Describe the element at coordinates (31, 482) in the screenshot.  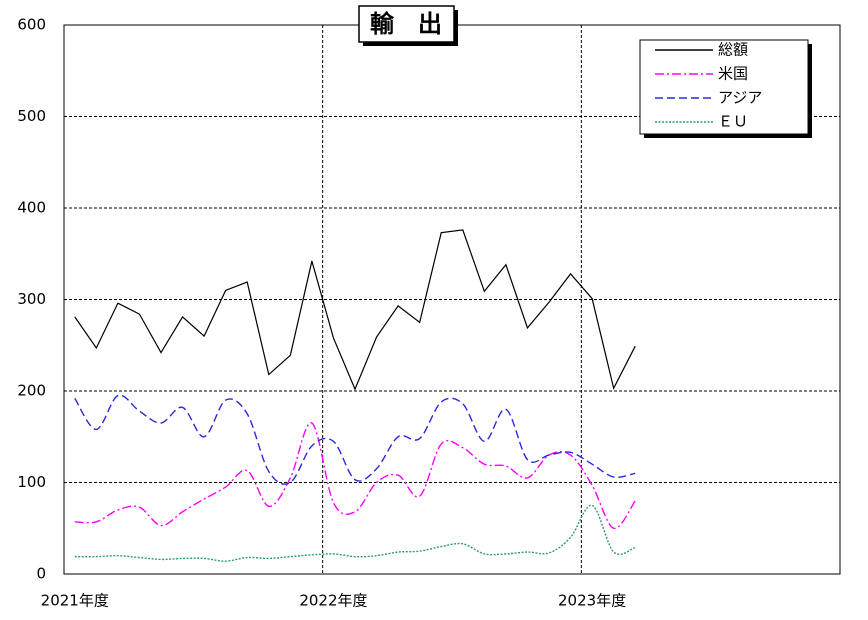
I see `y-tick-label: 100` at that location.